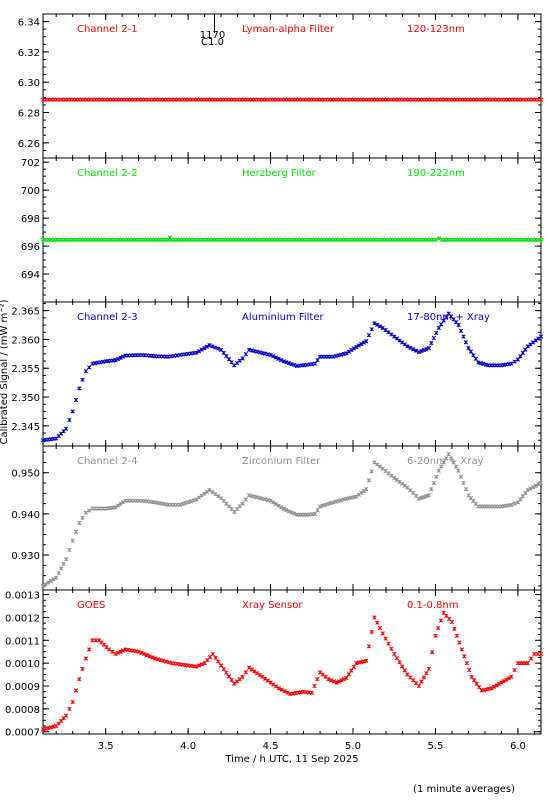 The height and width of the screenshot is (800, 550). I want to click on panel-filter-label: Zirconium Filter, so click(281, 461).